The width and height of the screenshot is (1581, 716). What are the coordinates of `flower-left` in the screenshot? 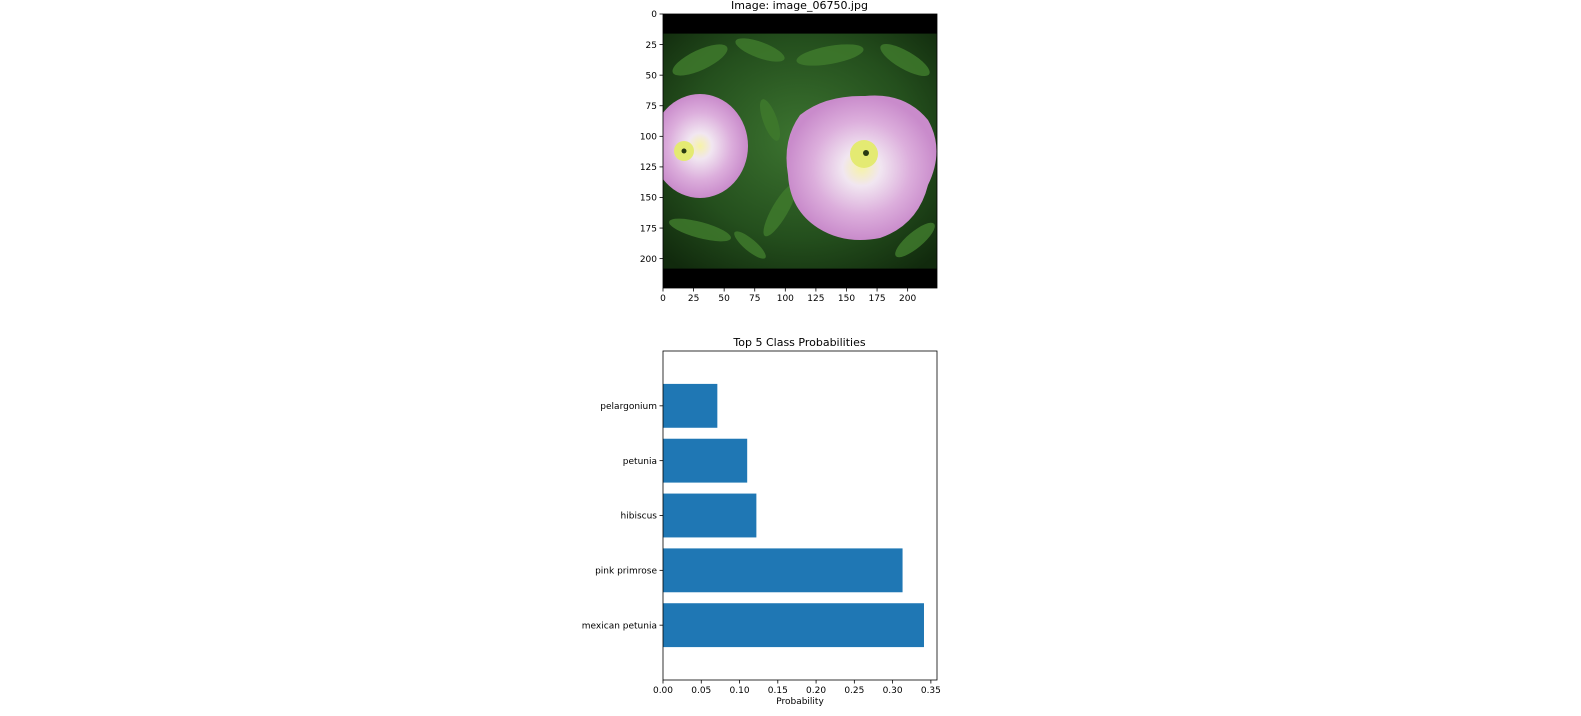 It's located at (705, 146).